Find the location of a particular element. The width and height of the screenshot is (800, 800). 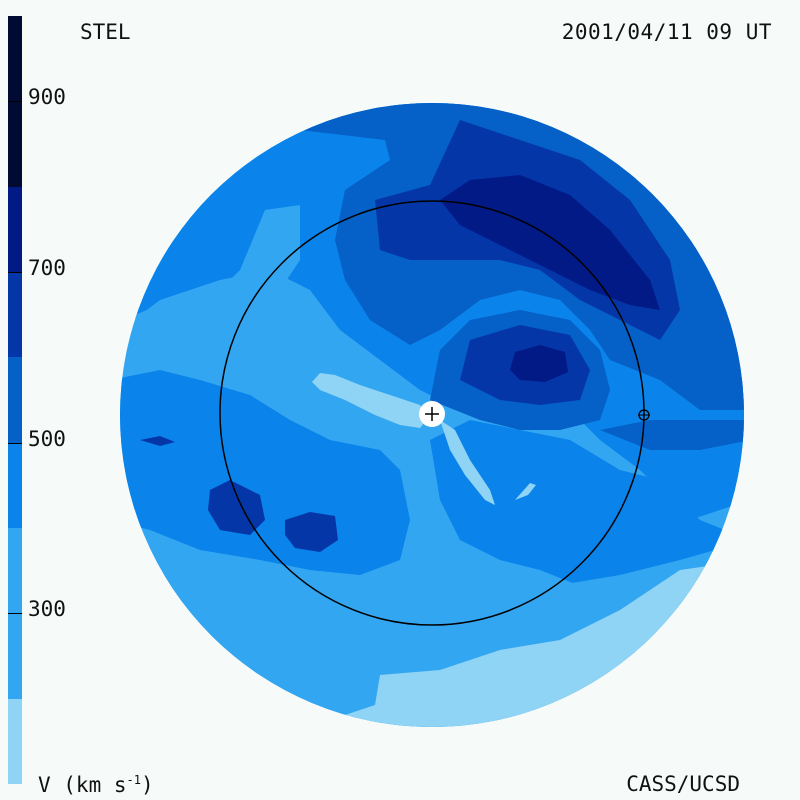

contour-lowest-streak-left is located at coordinates (370, 400).